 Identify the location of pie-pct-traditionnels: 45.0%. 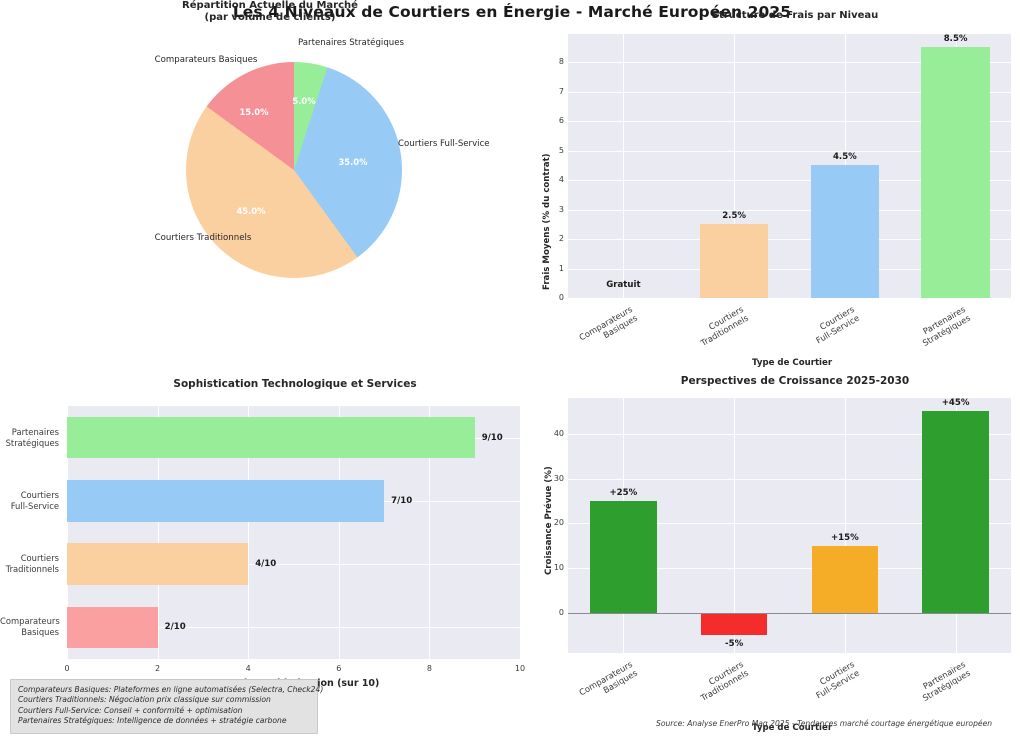
(251, 211).